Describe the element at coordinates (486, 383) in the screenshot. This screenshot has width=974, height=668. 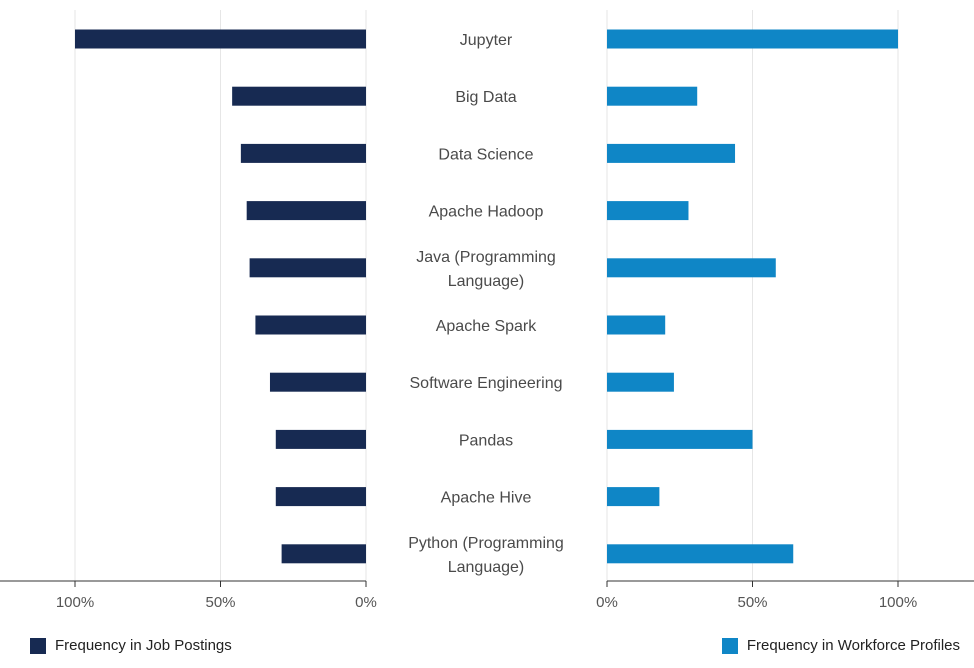
I see `category-label: Software Engineering` at that location.